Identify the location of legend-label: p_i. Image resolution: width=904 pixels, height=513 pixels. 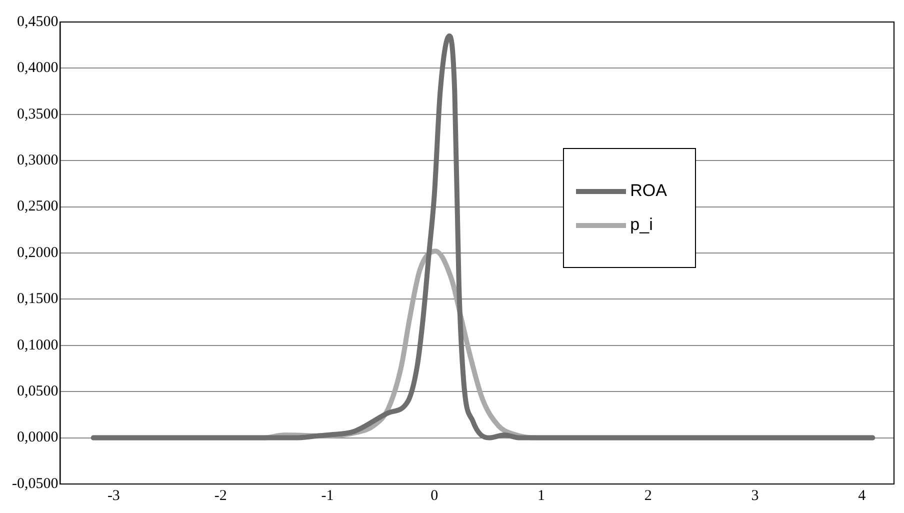
(641, 225).